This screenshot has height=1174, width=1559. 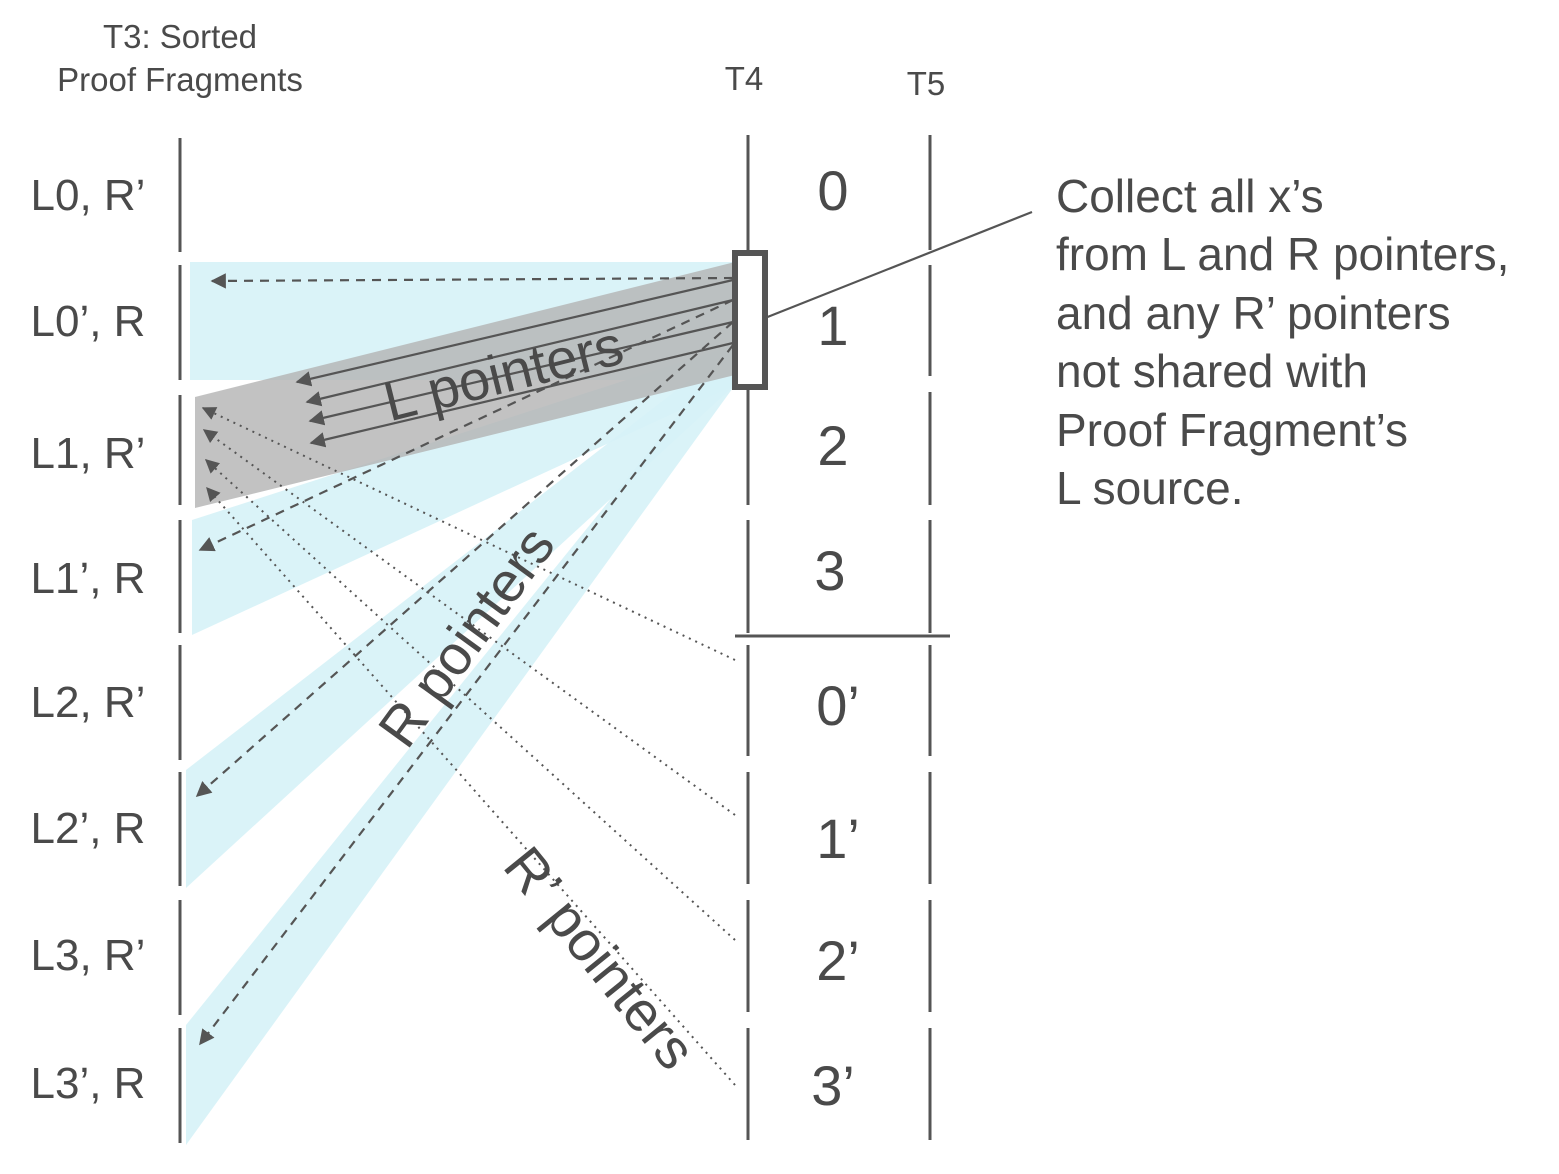 I want to click on t3-row-label: L1’, R, so click(x=88, y=578).